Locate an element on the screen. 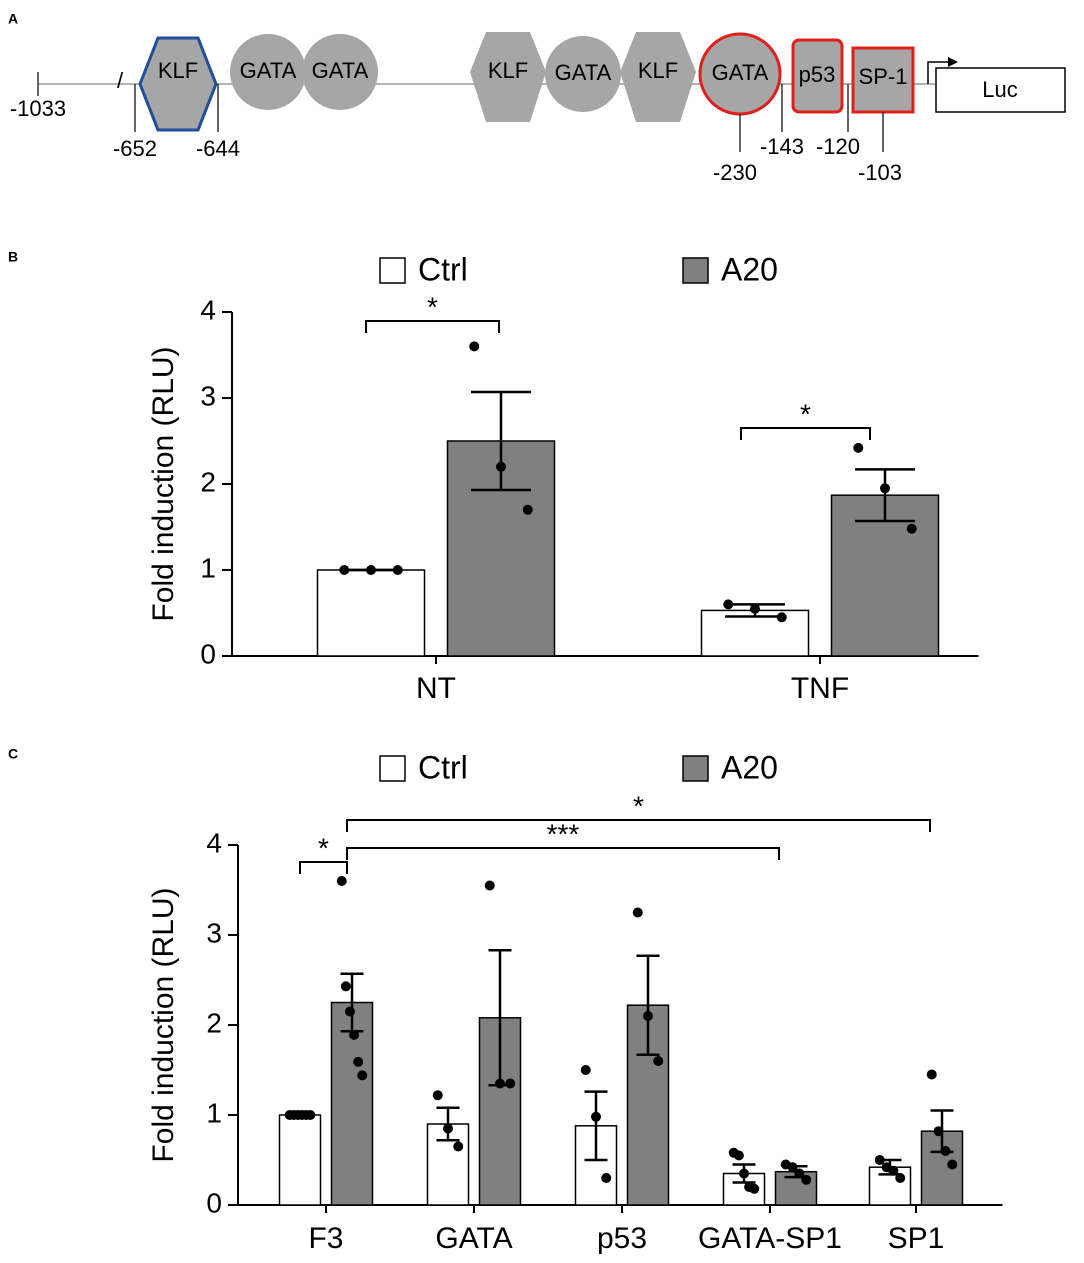 This screenshot has height=1263, width=1084. element-label: Luc is located at coordinates (999, 89).